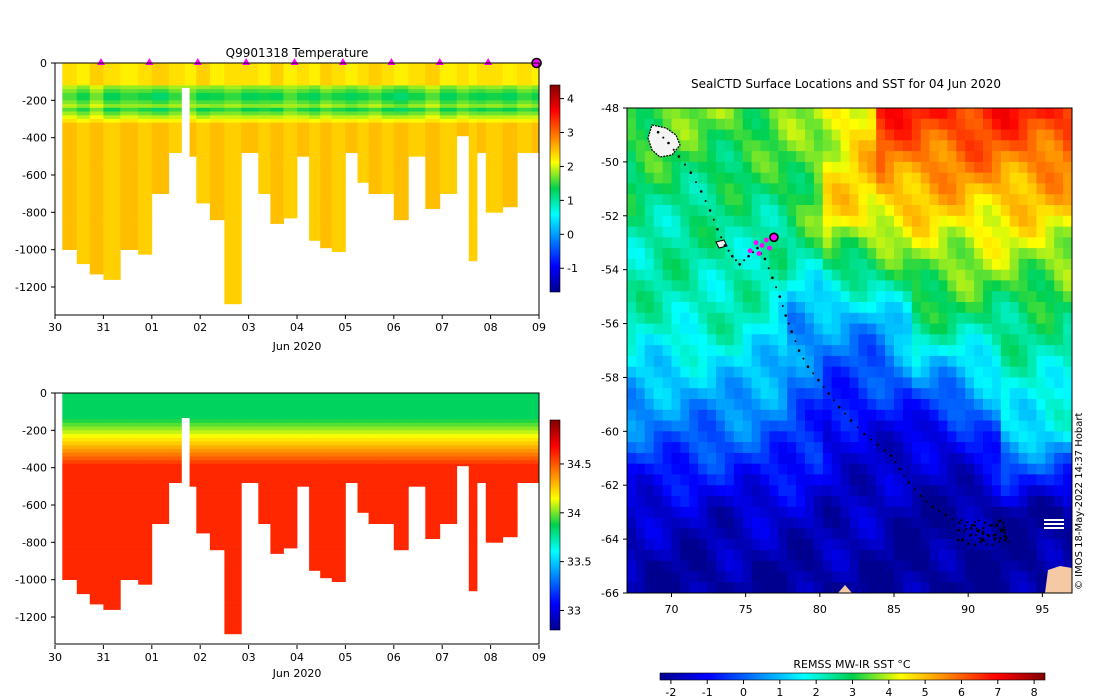  What do you see at coordinates (351, 108) in the screenshot?
I see `profile-column` at bounding box center [351, 108].